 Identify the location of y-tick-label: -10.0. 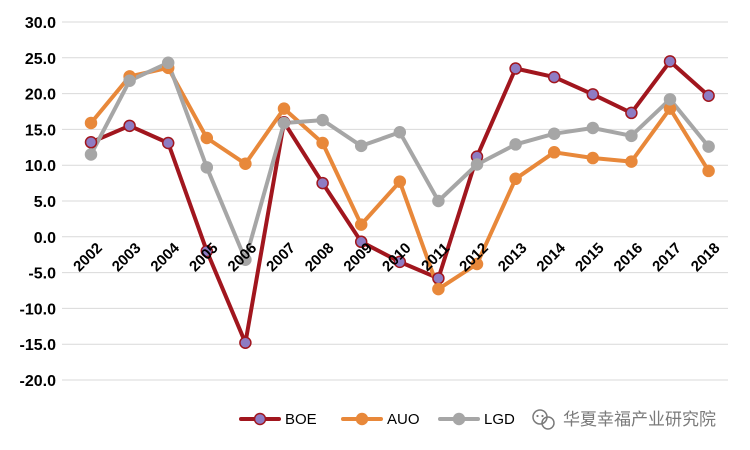
(38, 309).